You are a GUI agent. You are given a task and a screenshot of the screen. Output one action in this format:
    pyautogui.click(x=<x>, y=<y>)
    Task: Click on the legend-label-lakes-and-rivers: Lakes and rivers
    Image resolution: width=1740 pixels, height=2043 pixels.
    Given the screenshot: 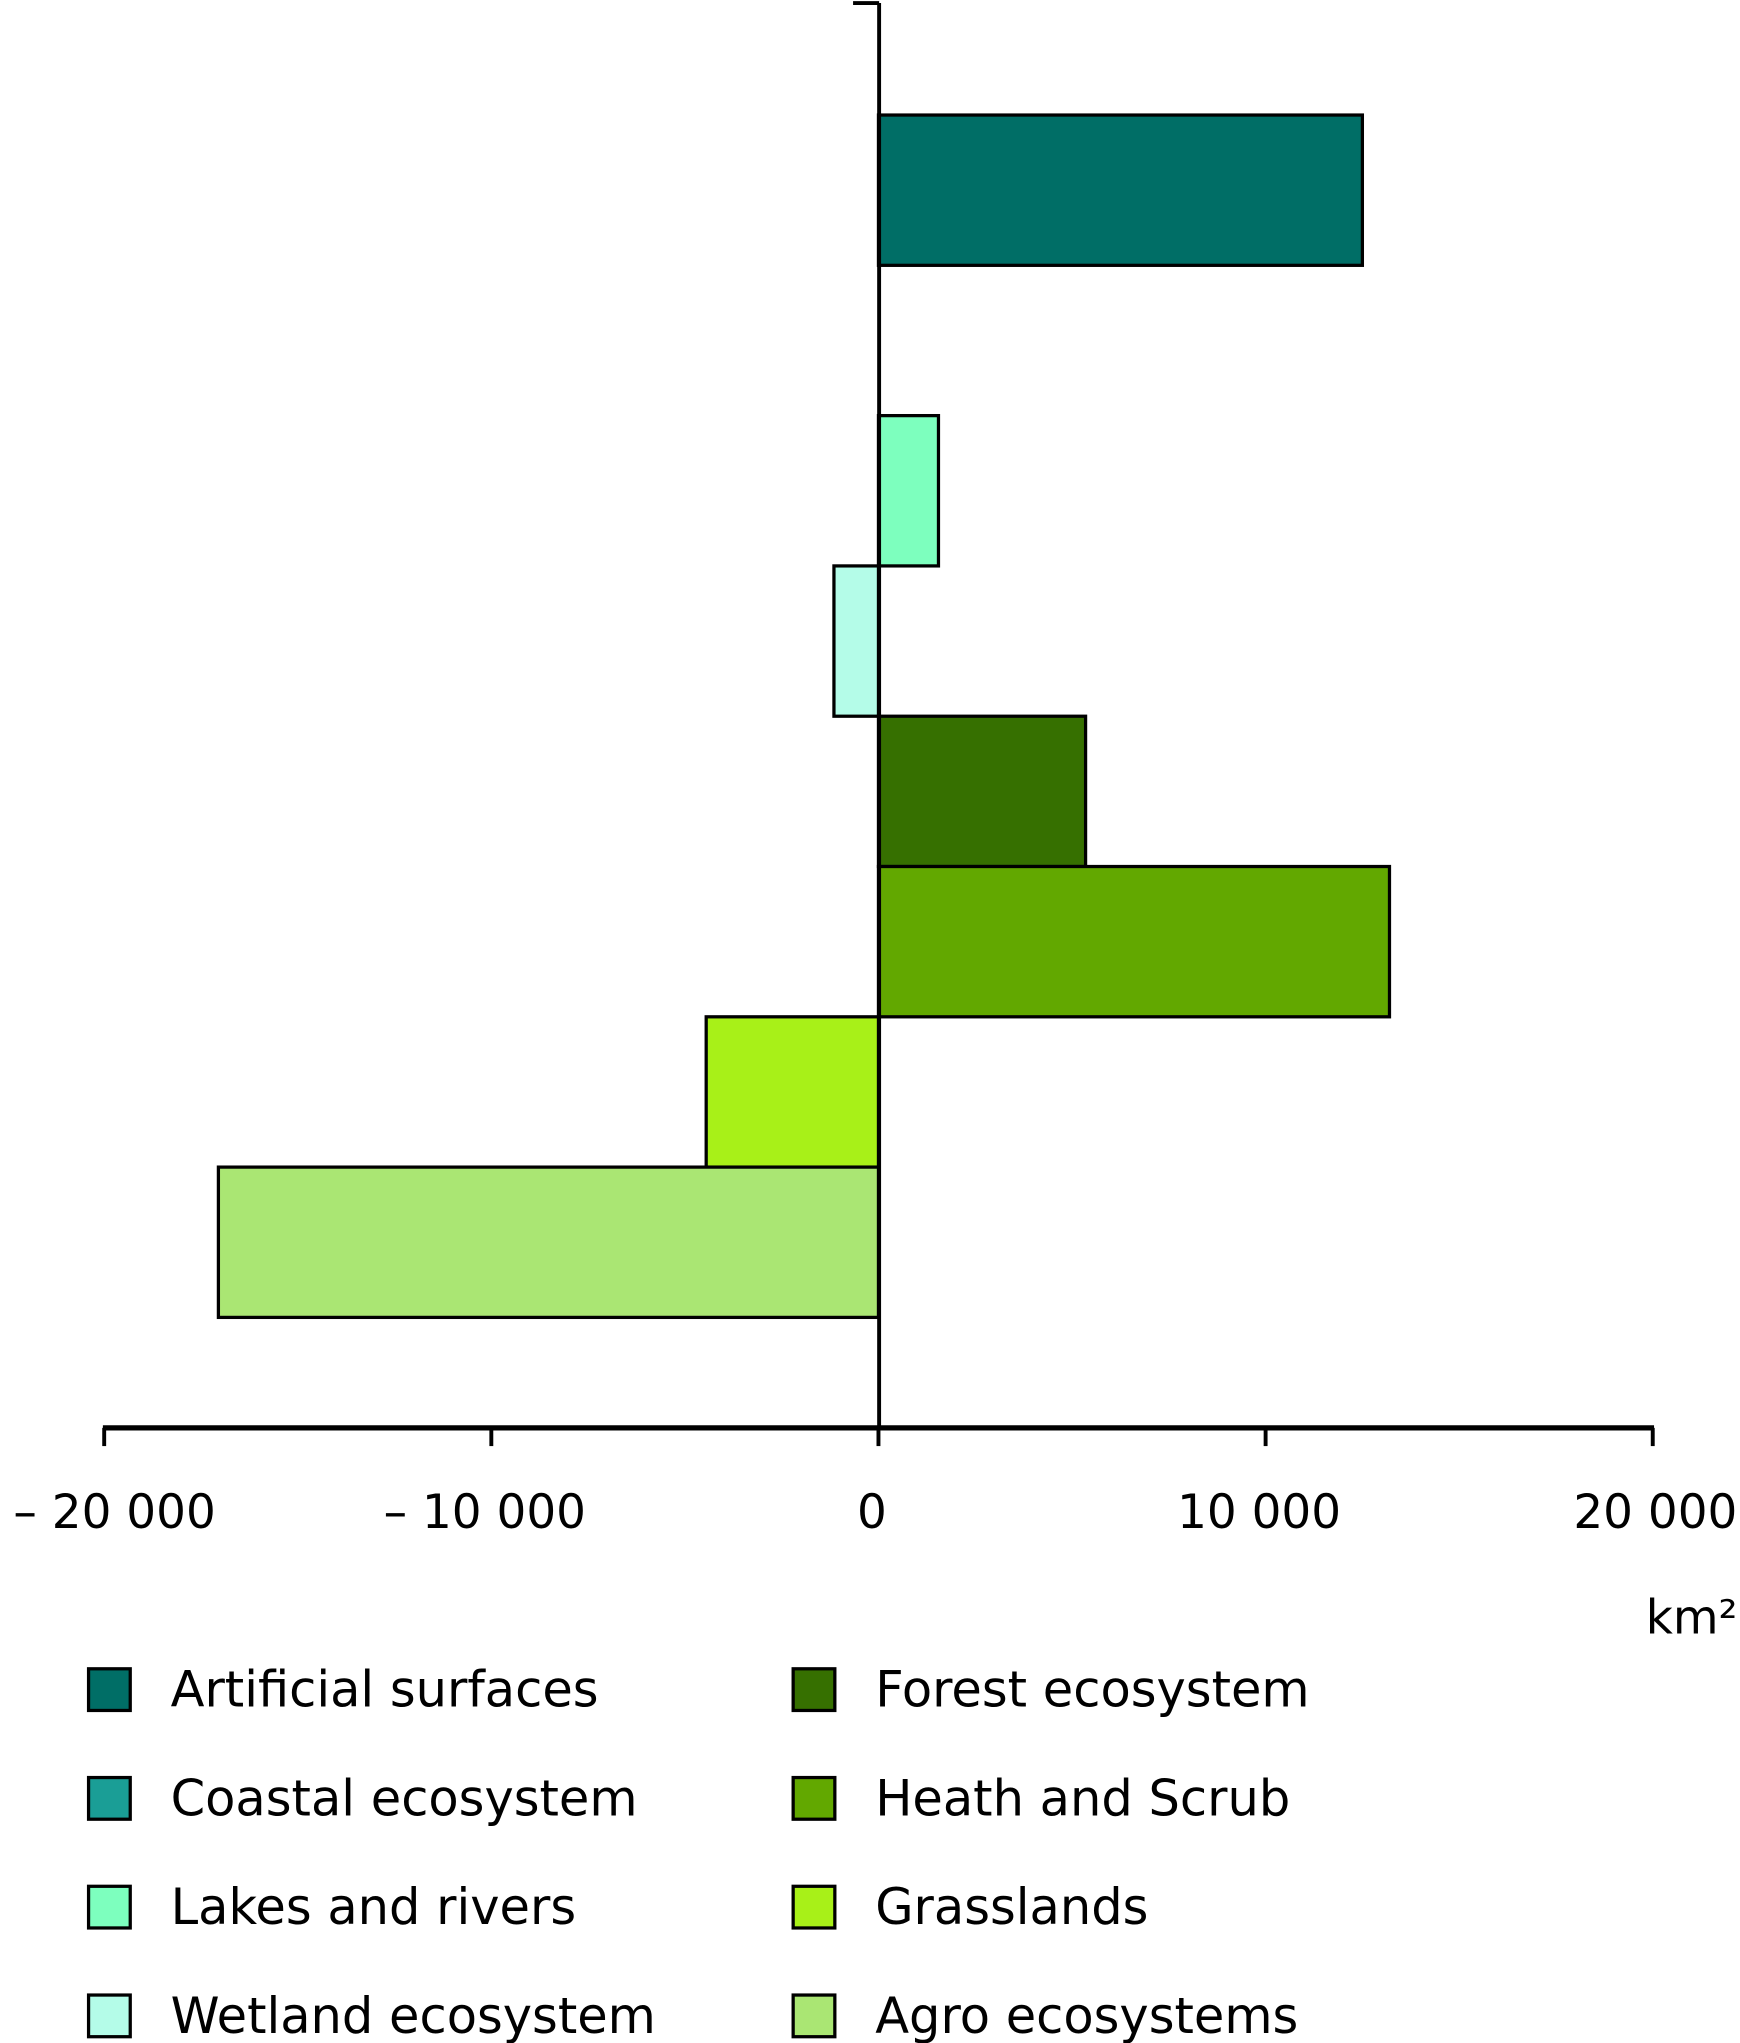 What is the action you would take?
    pyautogui.click(x=374, y=1907)
    